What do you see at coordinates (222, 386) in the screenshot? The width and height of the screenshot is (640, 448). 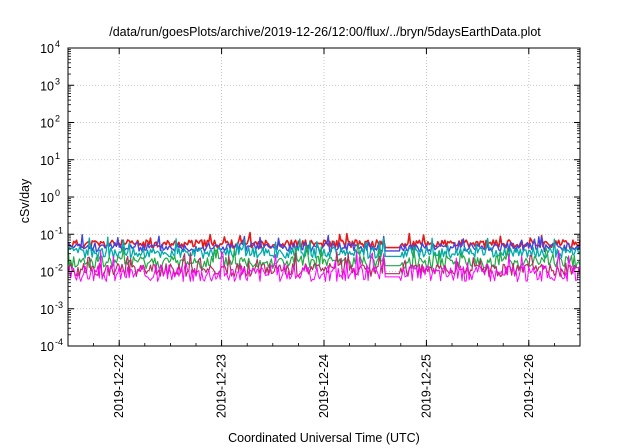 I see `x-tick-label: 2019-12-23` at bounding box center [222, 386].